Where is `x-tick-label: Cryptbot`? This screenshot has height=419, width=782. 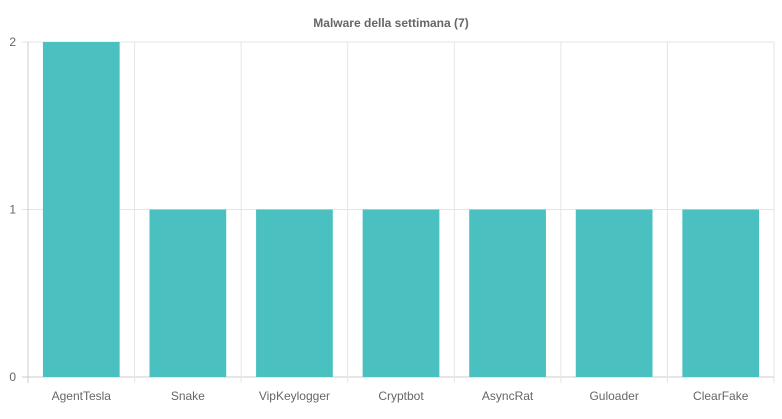 x-tick-label: Cryptbot is located at coordinates (401, 396).